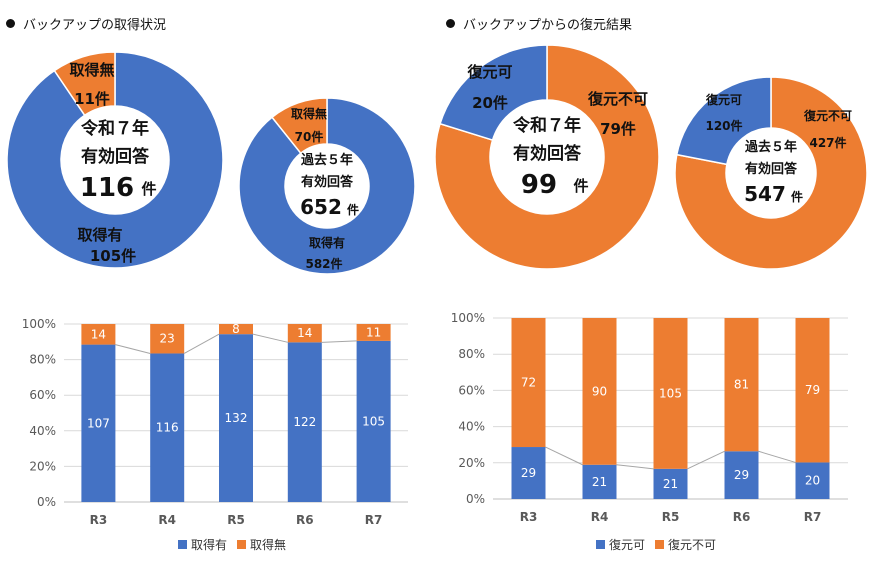 The height and width of the screenshot is (570, 870). Describe the element at coordinates (651, 544) in the screenshot. I see `legend-restore: 復元可 復元不可` at that location.